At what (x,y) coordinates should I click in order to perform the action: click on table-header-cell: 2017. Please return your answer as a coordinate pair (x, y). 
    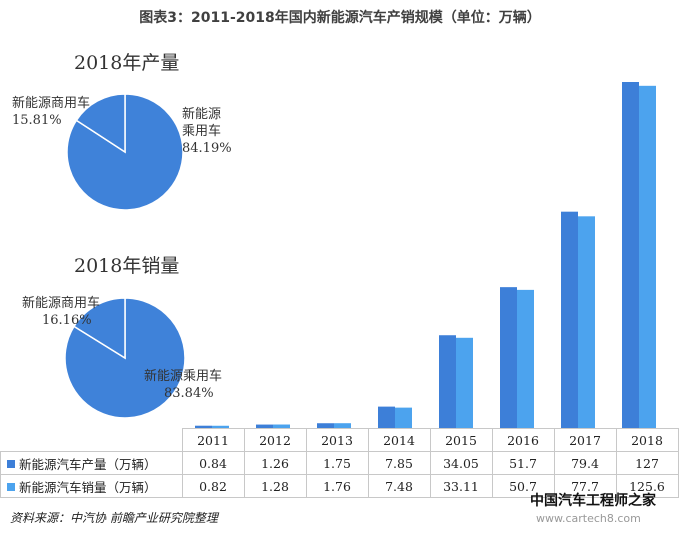
    Looking at the image, I should click on (585, 440).